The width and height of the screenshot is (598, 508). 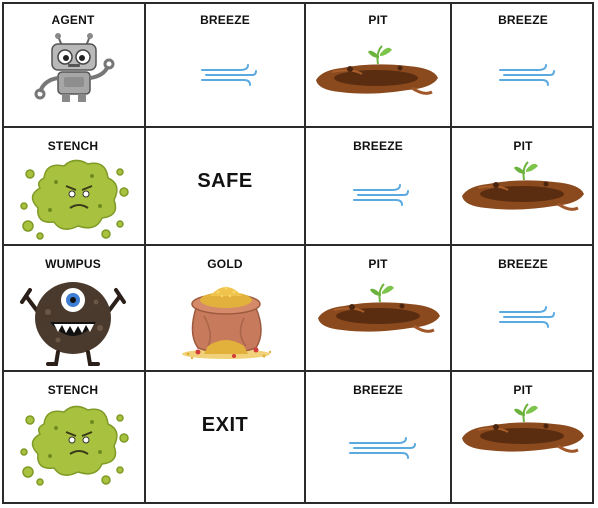 I want to click on cell-r2-c1: STENCH, so click(x=73, y=186).